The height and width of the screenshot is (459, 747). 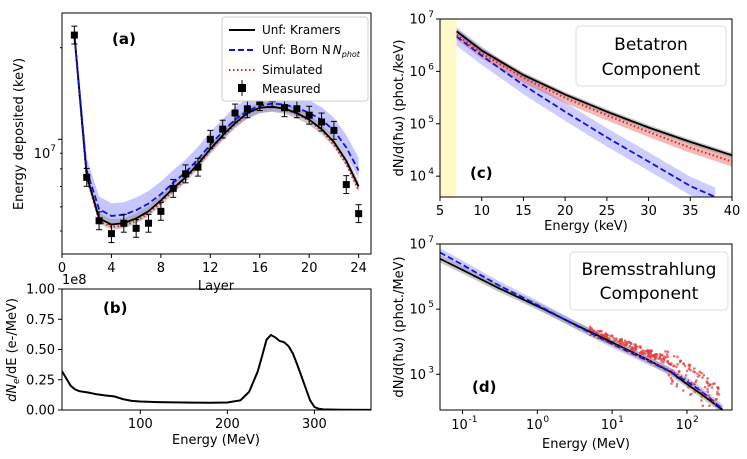 I want to click on panel-c-xtick-label: 20, so click(x=565, y=211).